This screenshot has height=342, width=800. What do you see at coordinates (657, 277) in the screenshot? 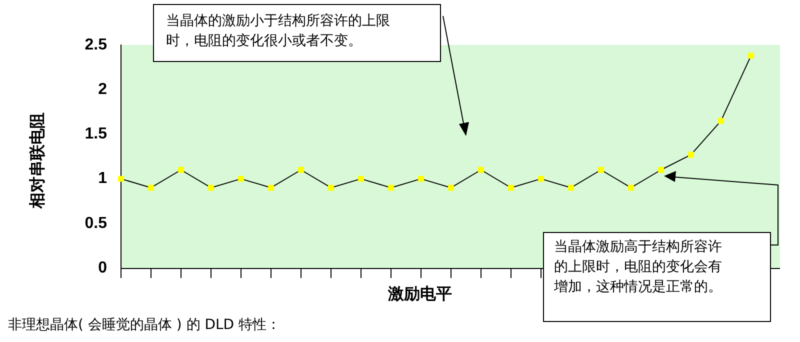
I see `callout-box: 当晶体激励高于结构所容许的上限时，电阻的变化会有增加，这种情况是正常的。` at bounding box center [657, 277].